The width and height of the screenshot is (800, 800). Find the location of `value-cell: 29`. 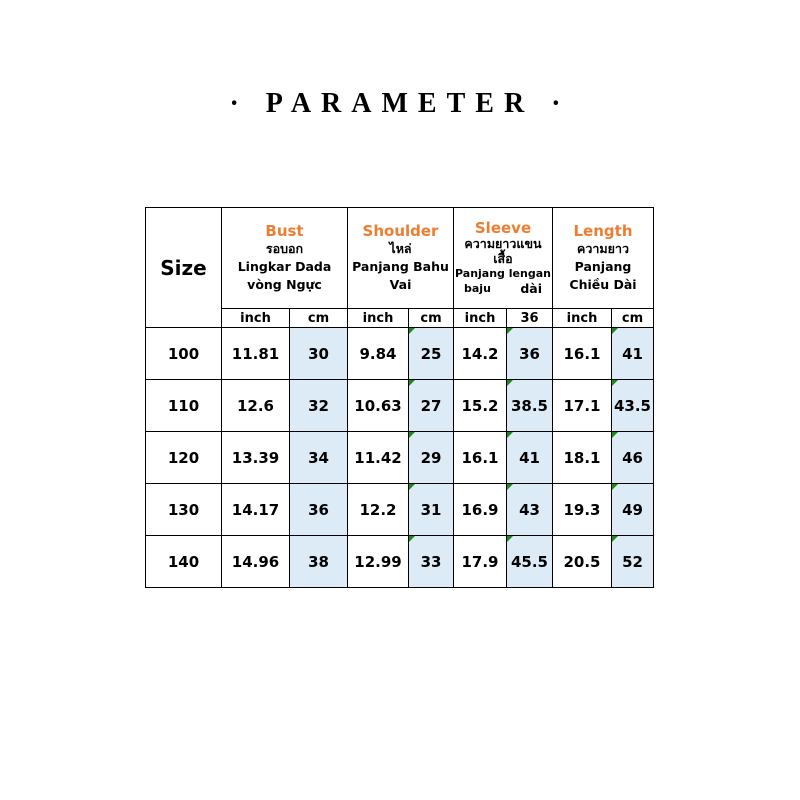

value-cell: 29 is located at coordinates (431, 457).